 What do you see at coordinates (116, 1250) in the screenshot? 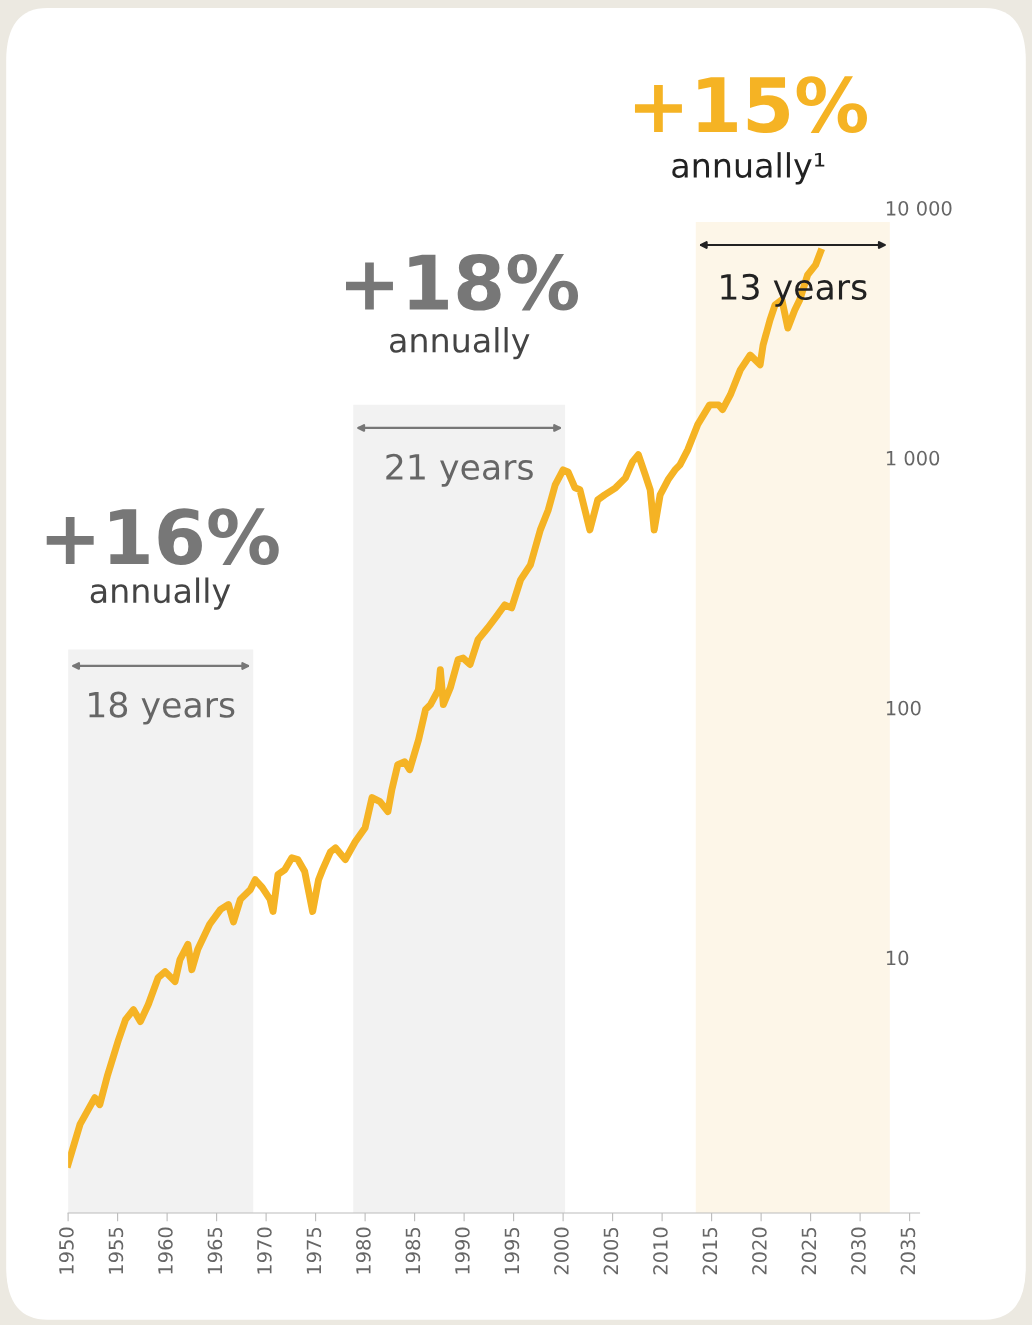
I see `x-tick-label: 1955` at bounding box center [116, 1250].